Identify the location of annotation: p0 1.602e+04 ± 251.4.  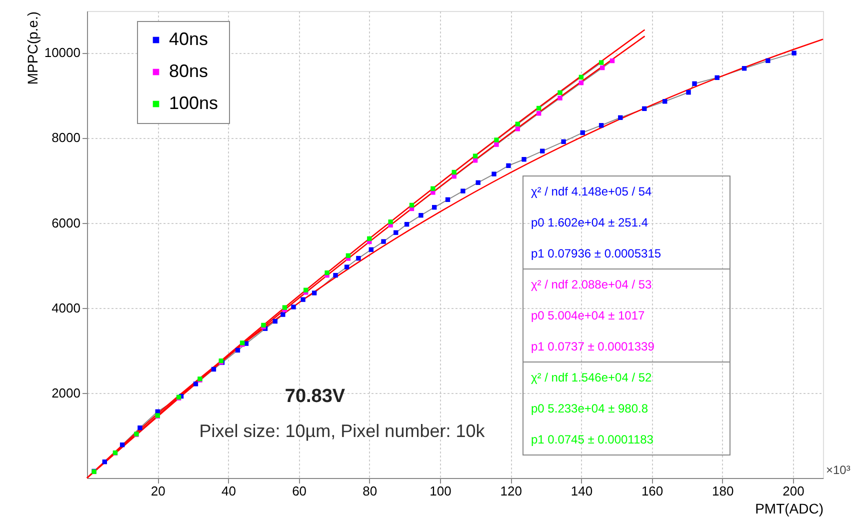
(589, 223).